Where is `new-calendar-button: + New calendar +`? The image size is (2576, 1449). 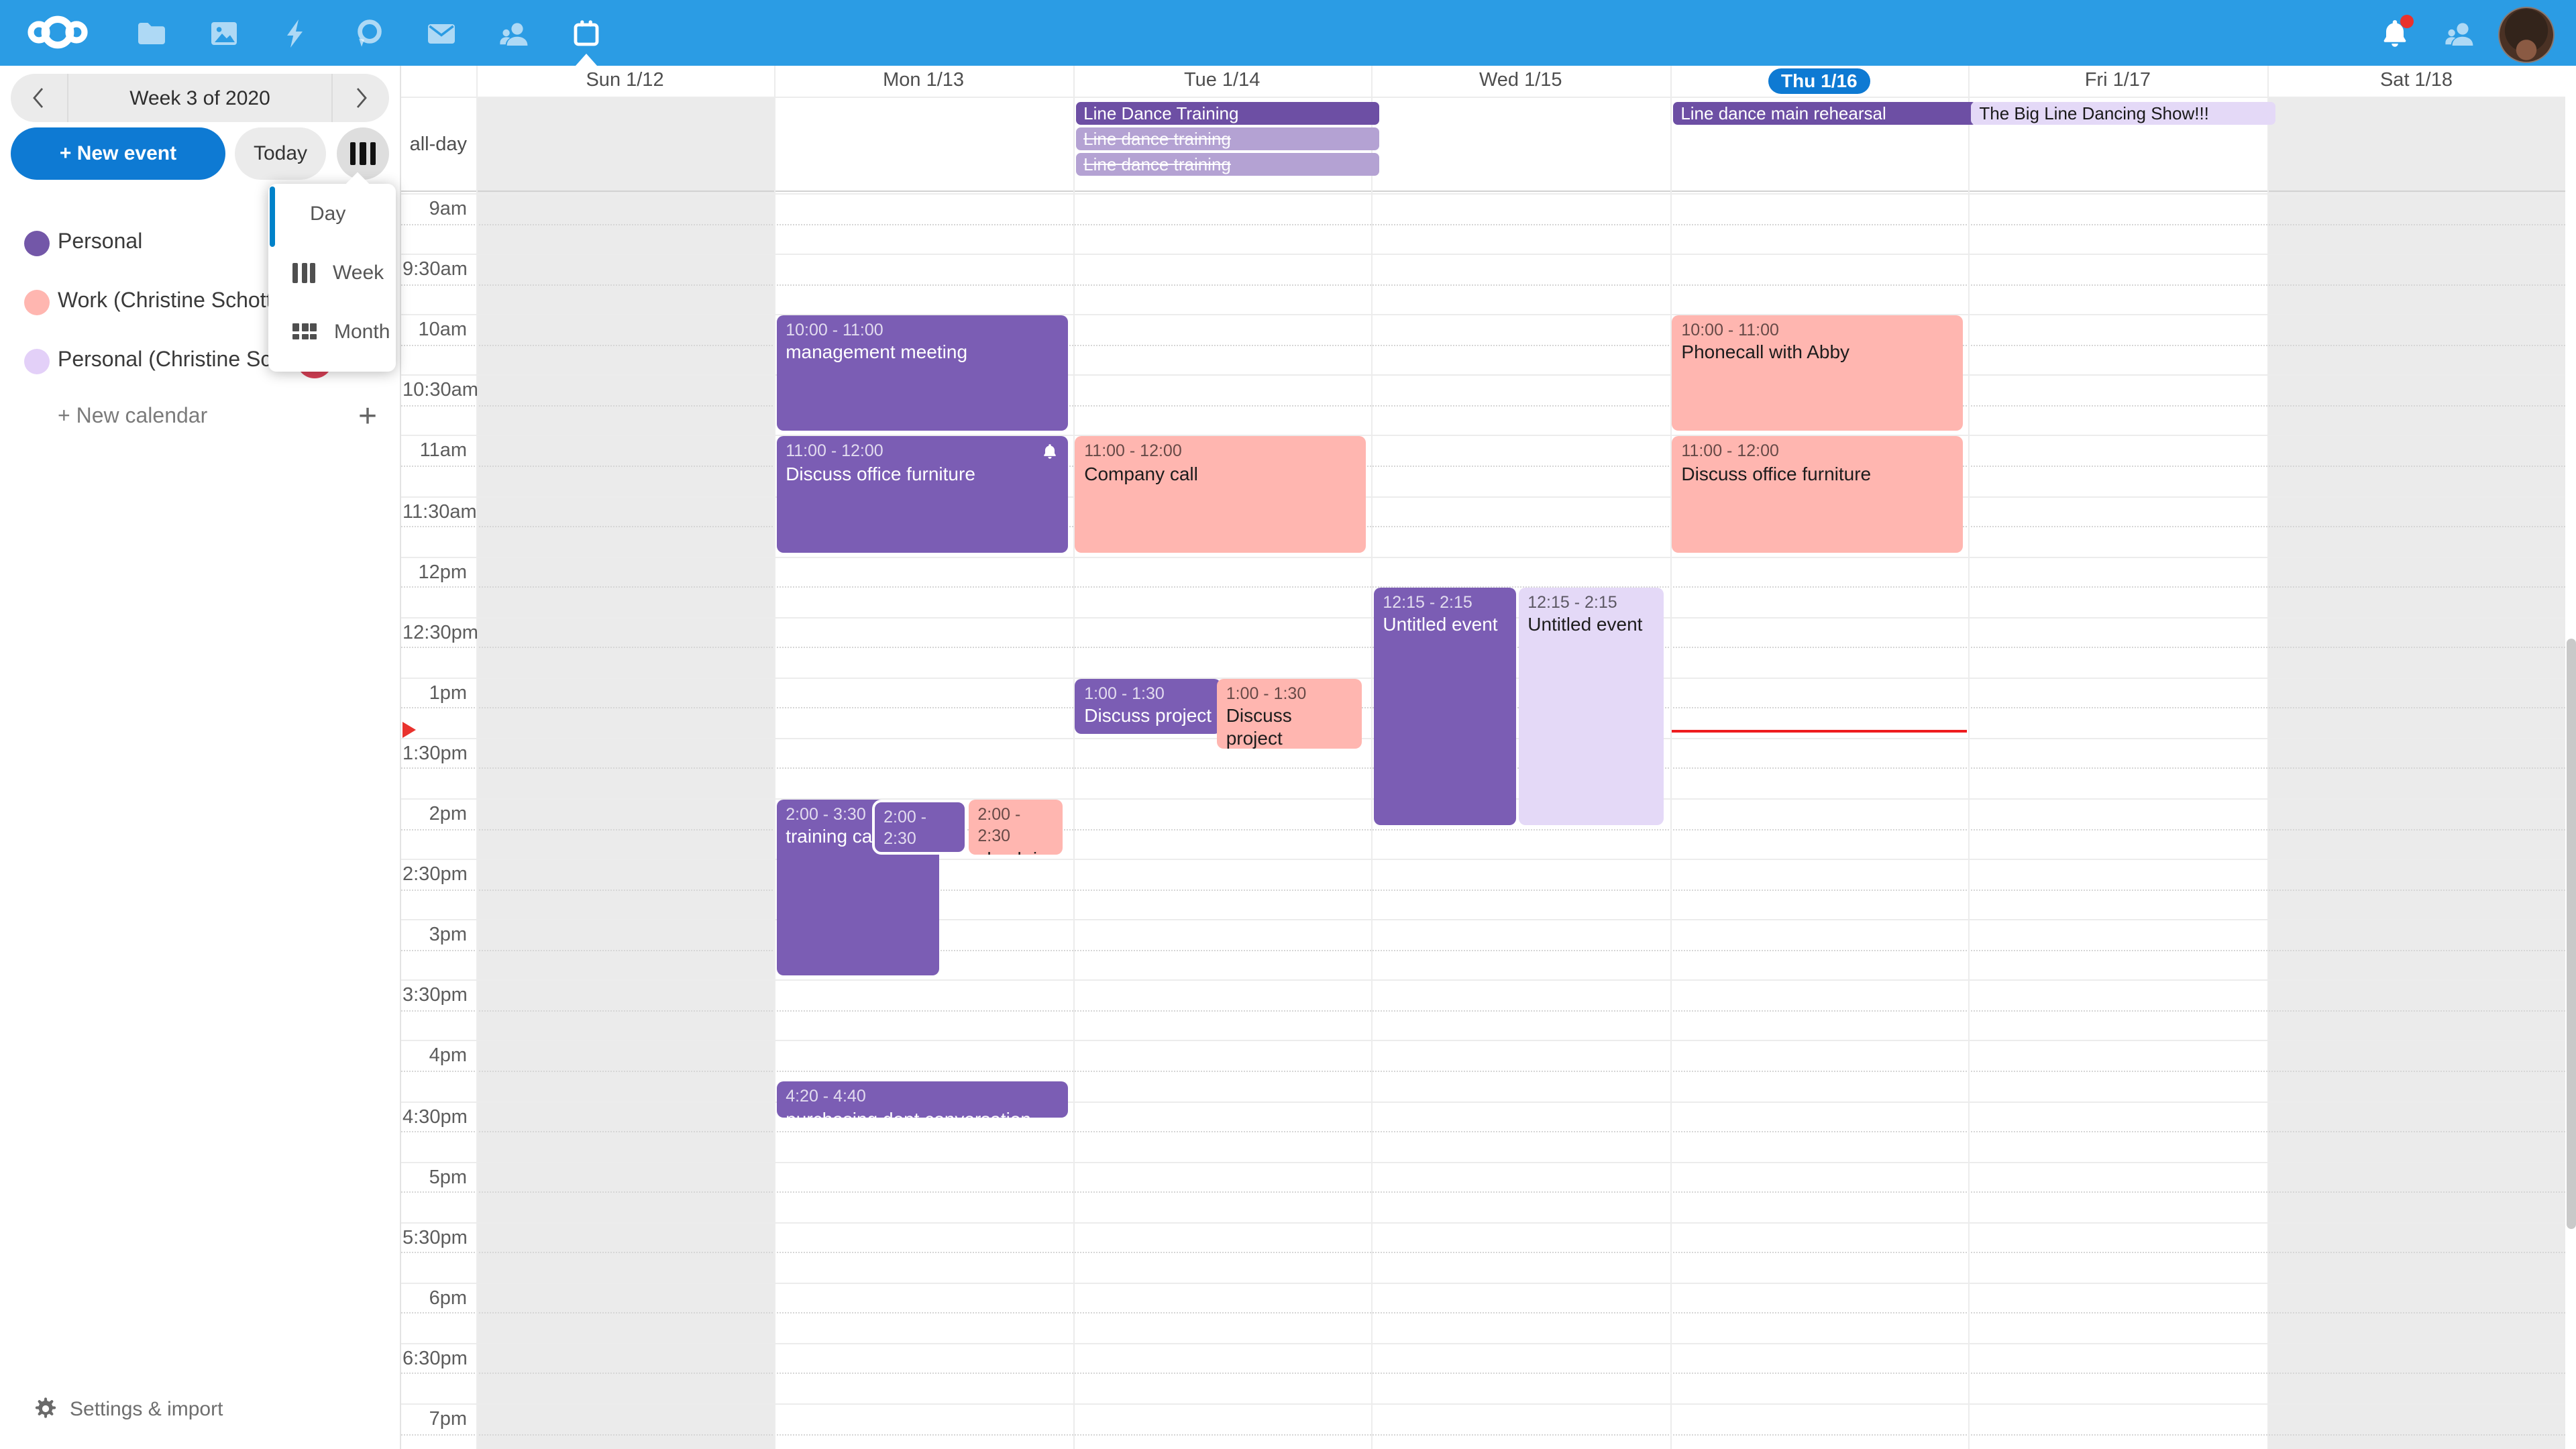
new-calendar-button: + New calendar + is located at coordinates (200, 419).